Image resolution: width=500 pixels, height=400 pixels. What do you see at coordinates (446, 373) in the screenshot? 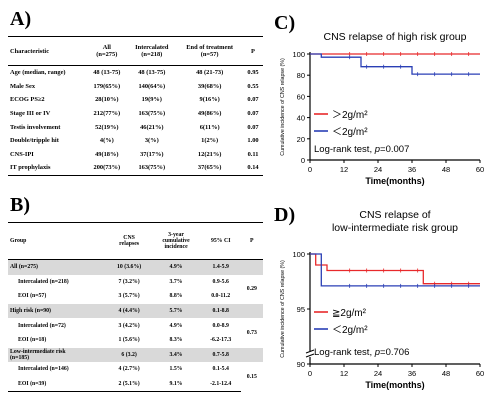
I see `x-tick-label: 48` at bounding box center [446, 373].